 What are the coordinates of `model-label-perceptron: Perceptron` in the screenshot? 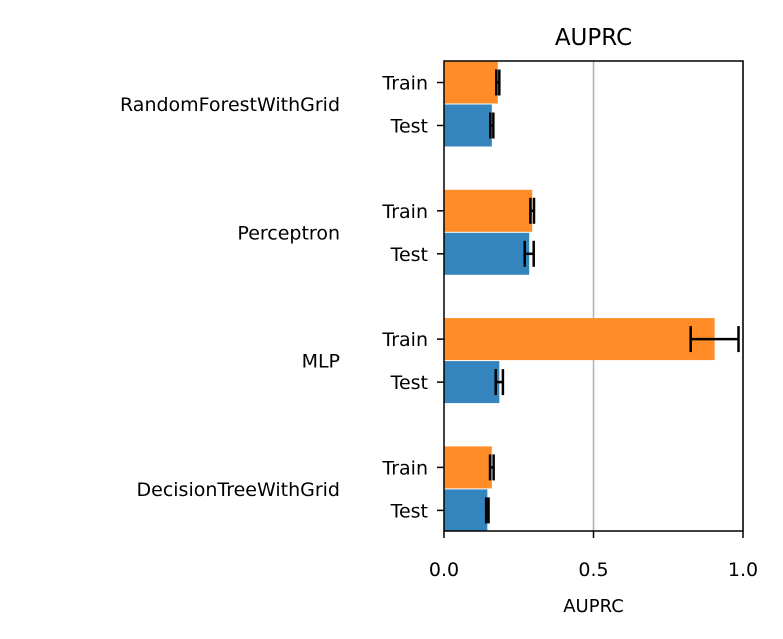 It's located at (288, 233).